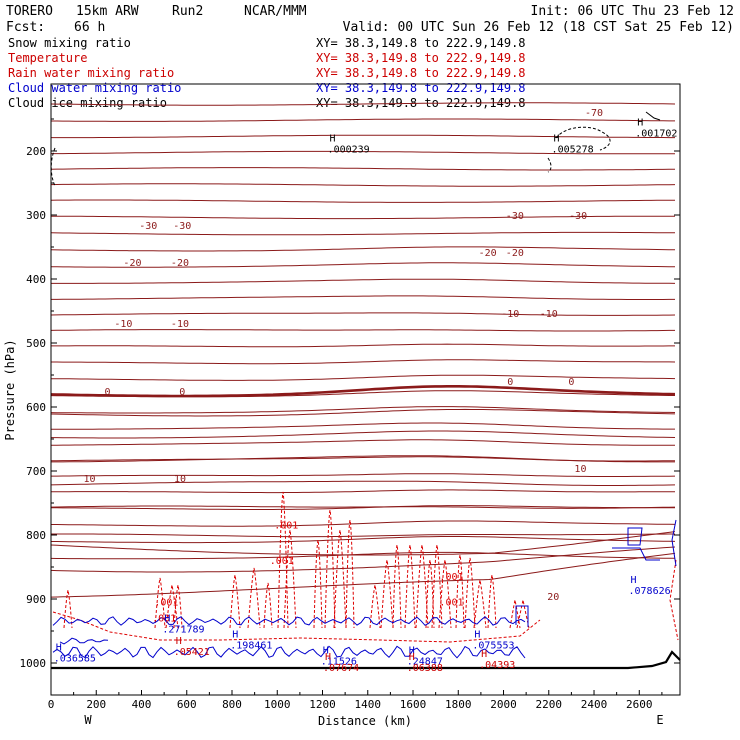 The image size is (740, 740). I want to click on max-marker-value: .075553, so click(493, 646).